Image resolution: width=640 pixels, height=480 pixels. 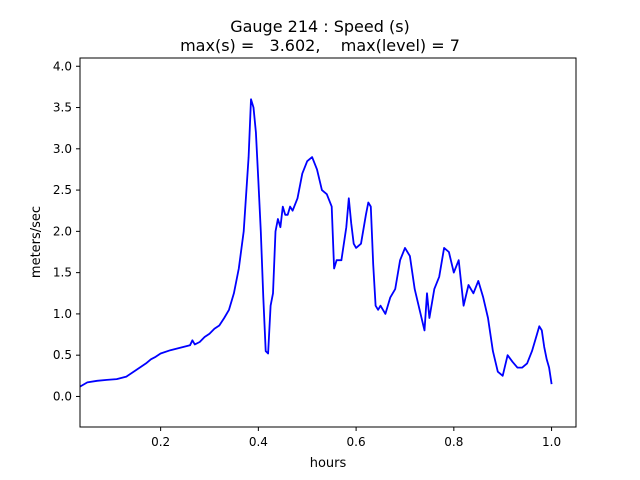 What do you see at coordinates (453, 442) in the screenshot?
I see `x-tick-label: 0.8` at bounding box center [453, 442].